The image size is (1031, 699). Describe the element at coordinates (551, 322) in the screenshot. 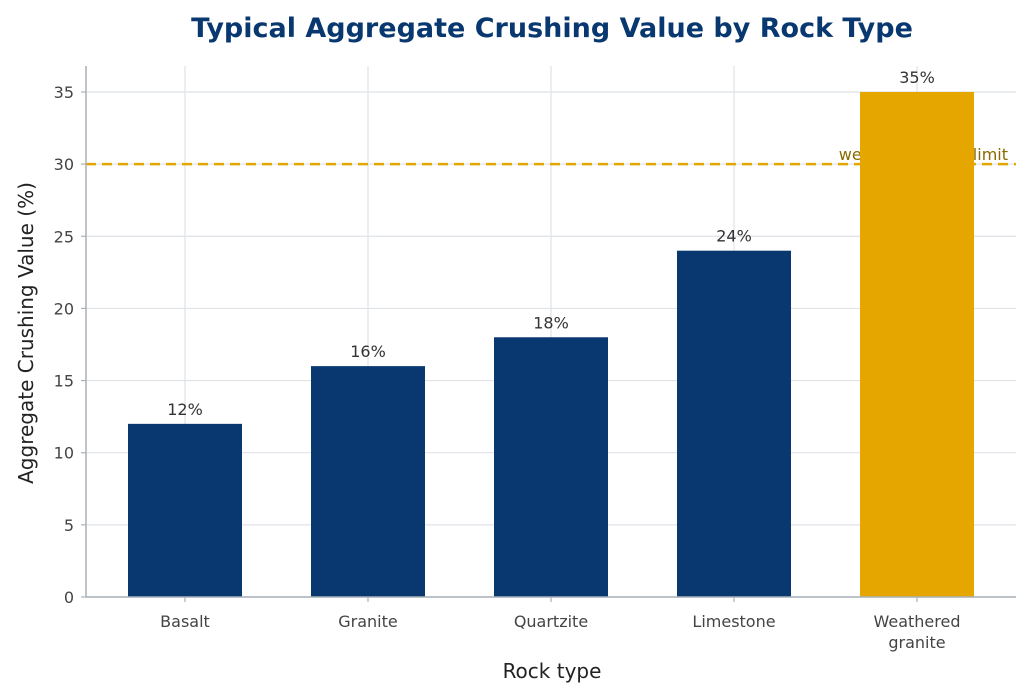

I see `data-label: 18%` at that location.